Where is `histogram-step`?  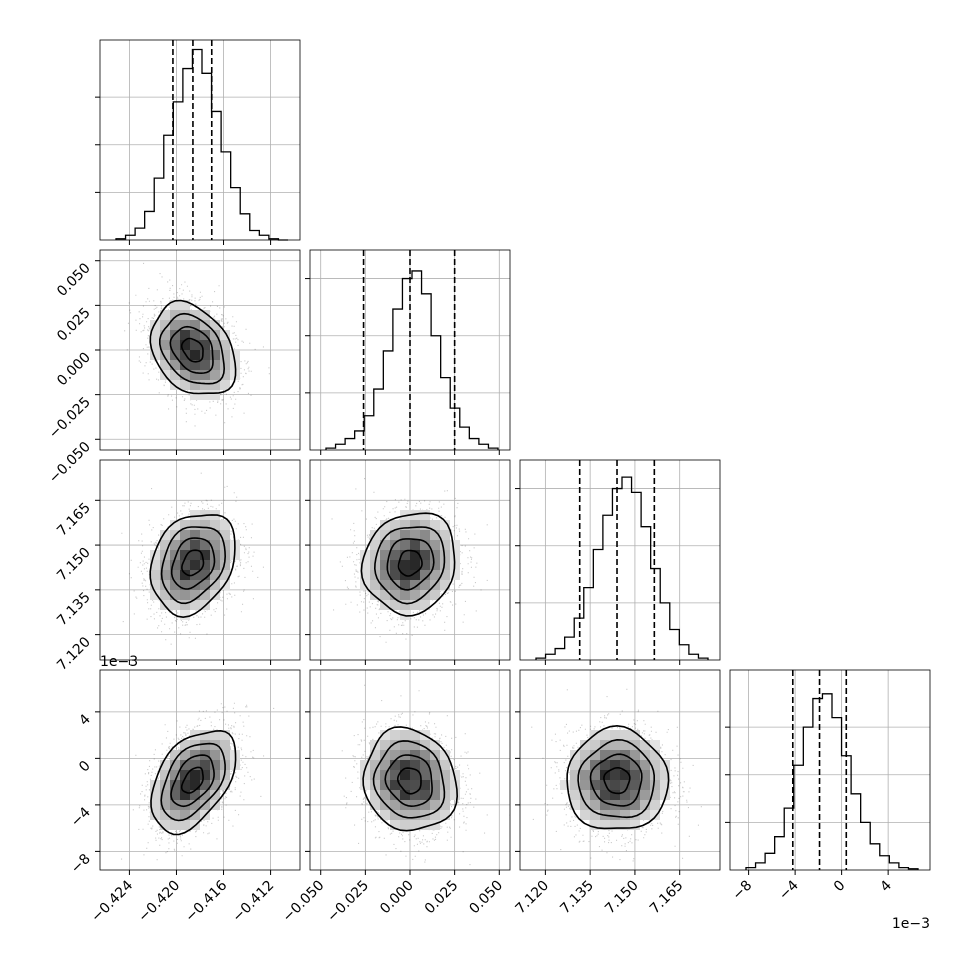 histogram-step is located at coordinates (832, 781).